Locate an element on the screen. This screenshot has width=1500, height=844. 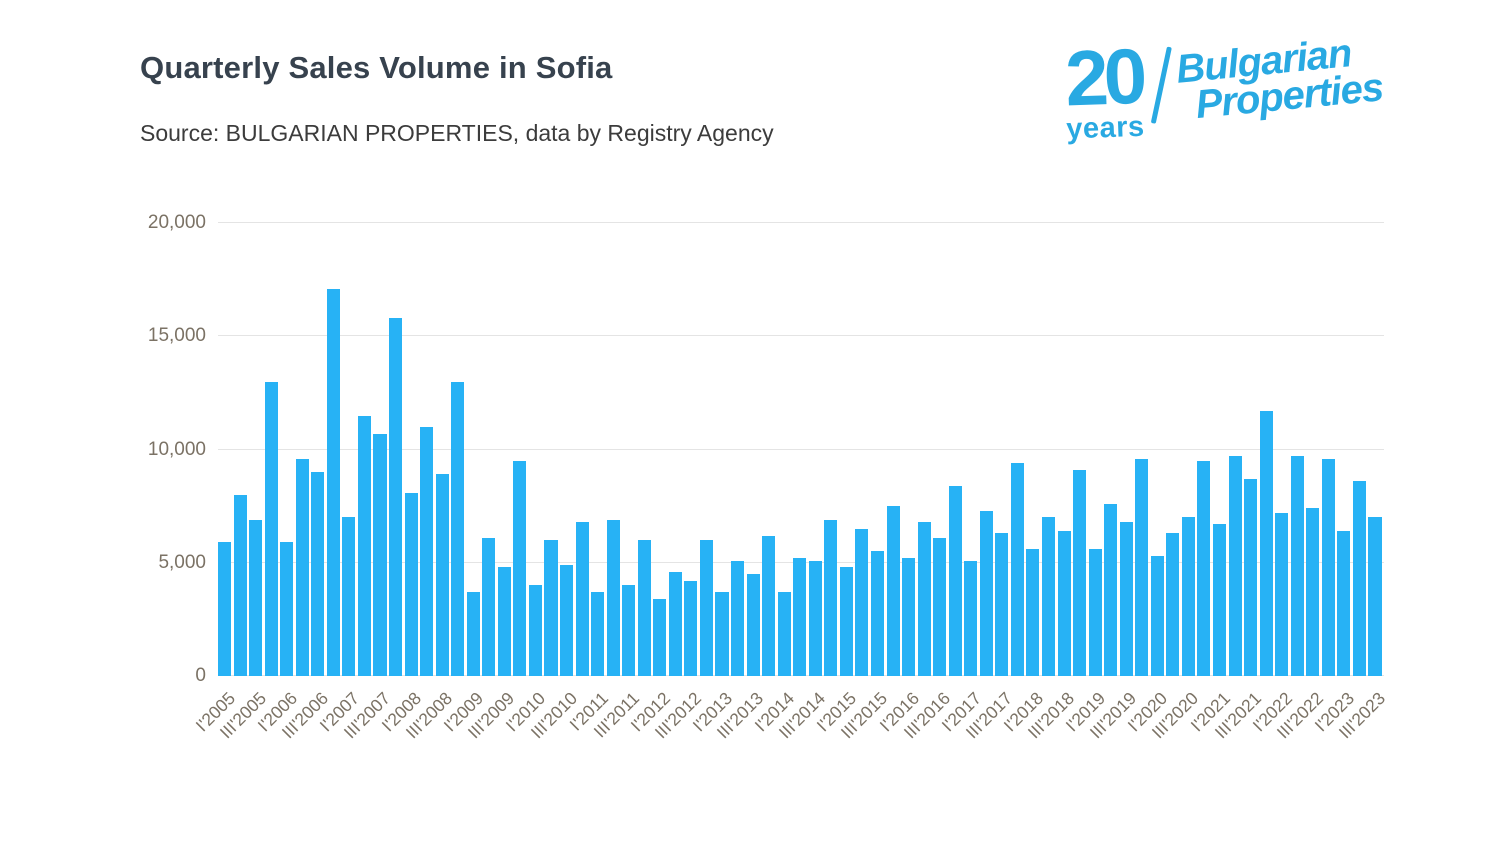
bar-III'2019 is located at coordinates (1126, 598).